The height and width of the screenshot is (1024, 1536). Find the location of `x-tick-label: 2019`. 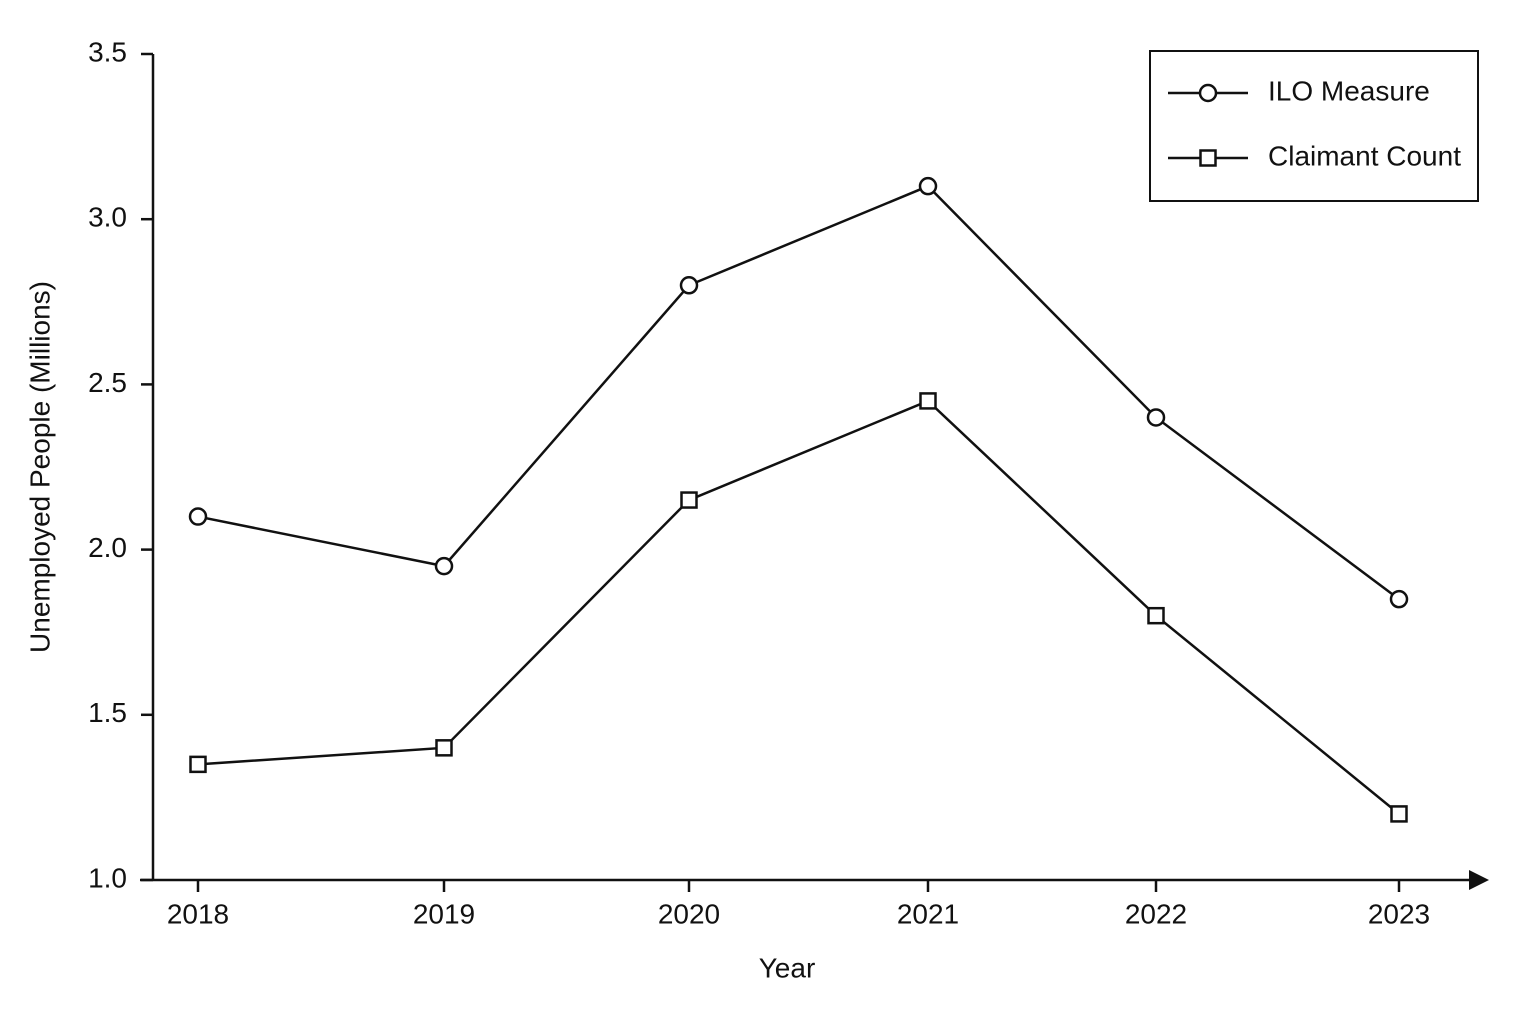

x-tick-label: 2019 is located at coordinates (444, 913).